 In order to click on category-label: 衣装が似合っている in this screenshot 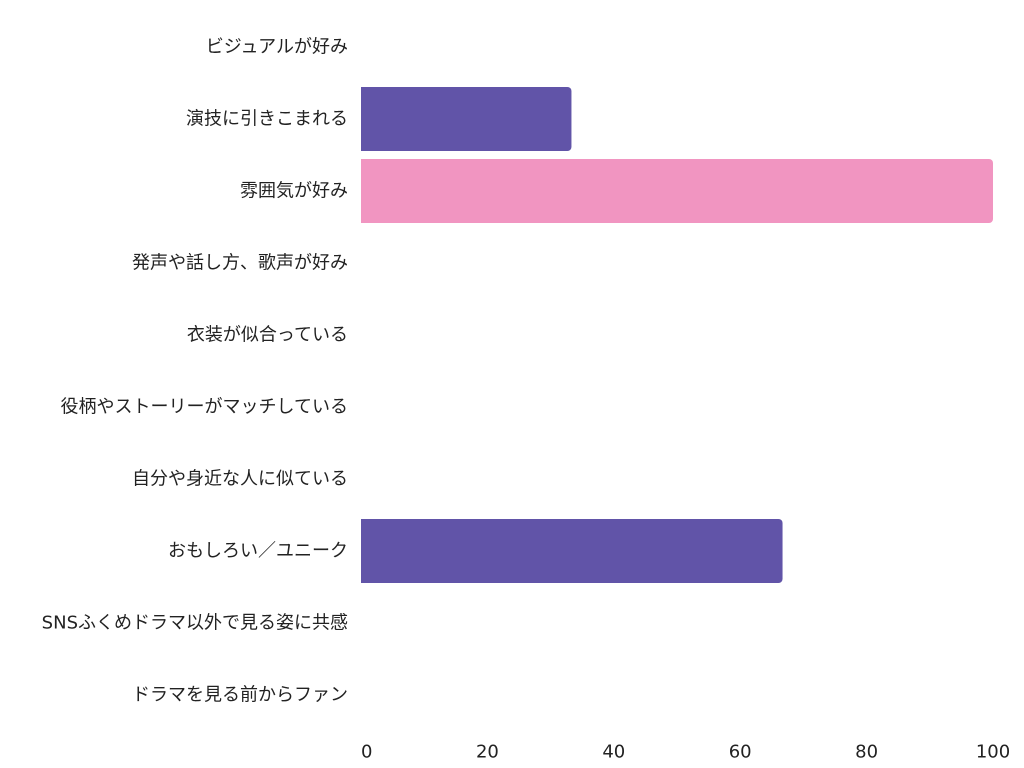, I will do `click(267, 335)`.